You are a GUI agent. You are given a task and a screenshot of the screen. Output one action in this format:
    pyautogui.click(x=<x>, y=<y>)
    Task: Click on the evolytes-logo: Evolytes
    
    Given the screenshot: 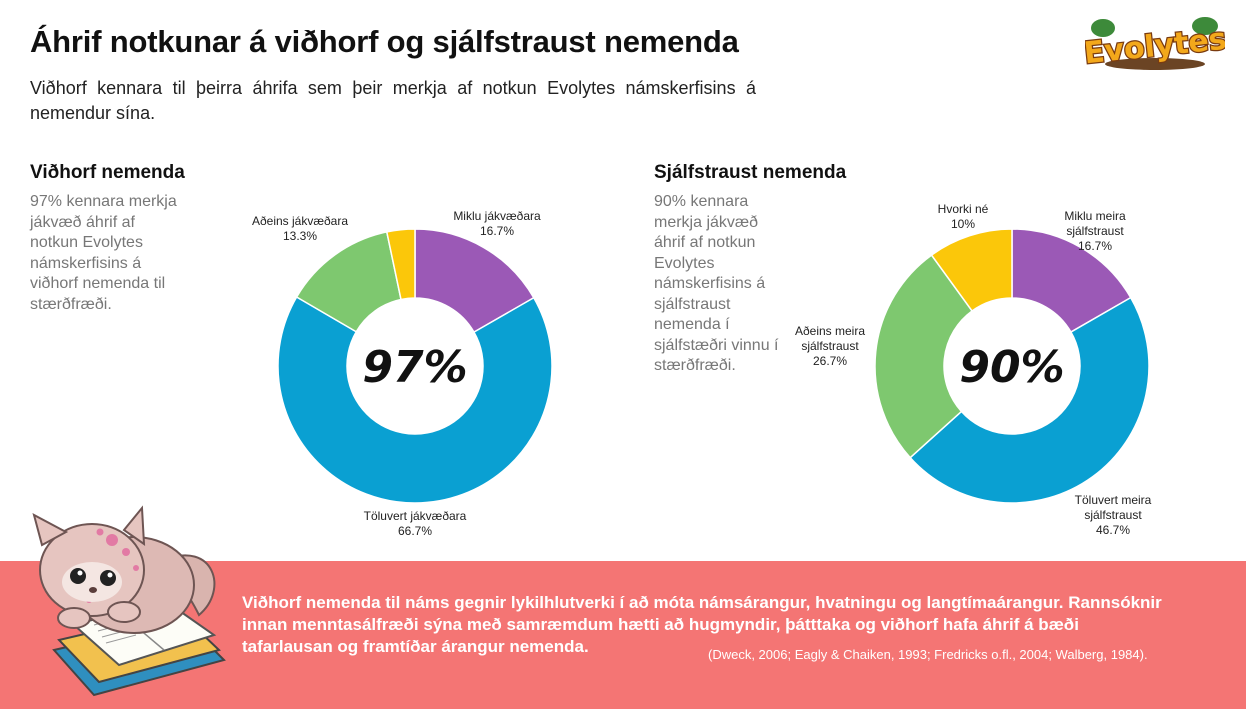 What is the action you would take?
    pyautogui.click(x=1155, y=44)
    